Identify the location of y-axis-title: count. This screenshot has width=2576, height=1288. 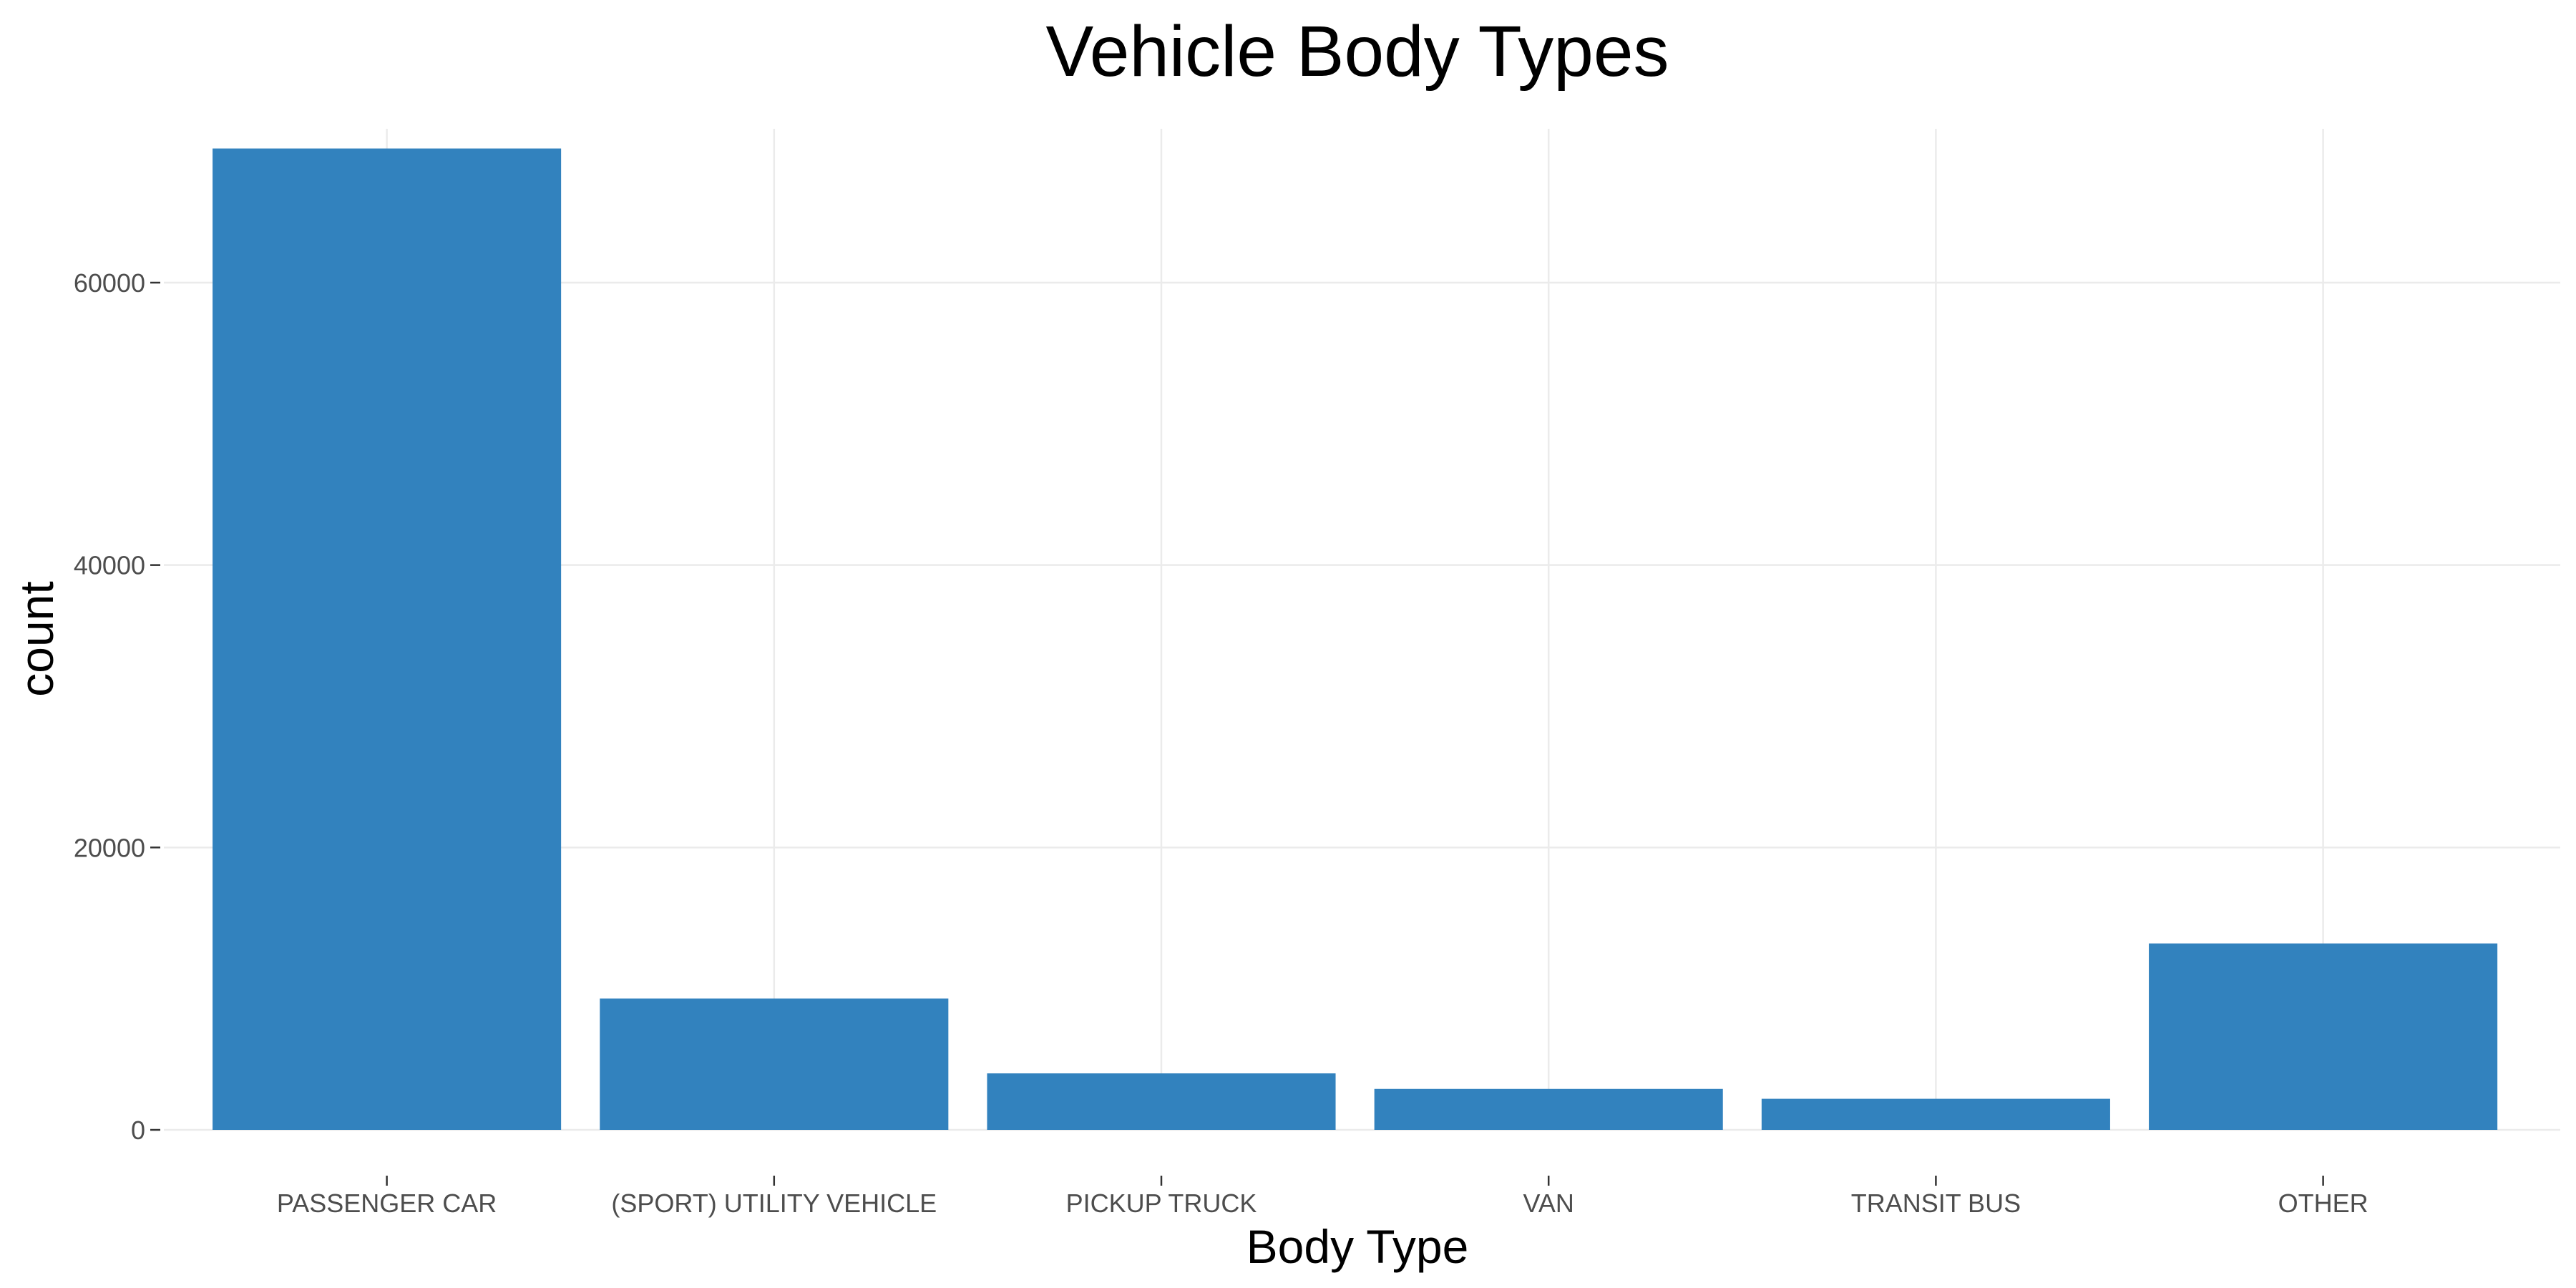
(36, 638).